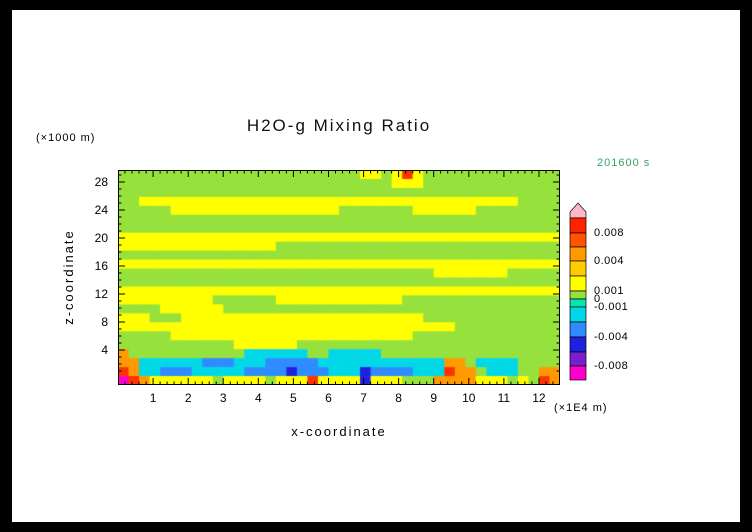 The height and width of the screenshot is (532, 752). Describe the element at coordinates (339, 431) in the screenshot. I see `x-axis-title: x-coordinate` at that location.